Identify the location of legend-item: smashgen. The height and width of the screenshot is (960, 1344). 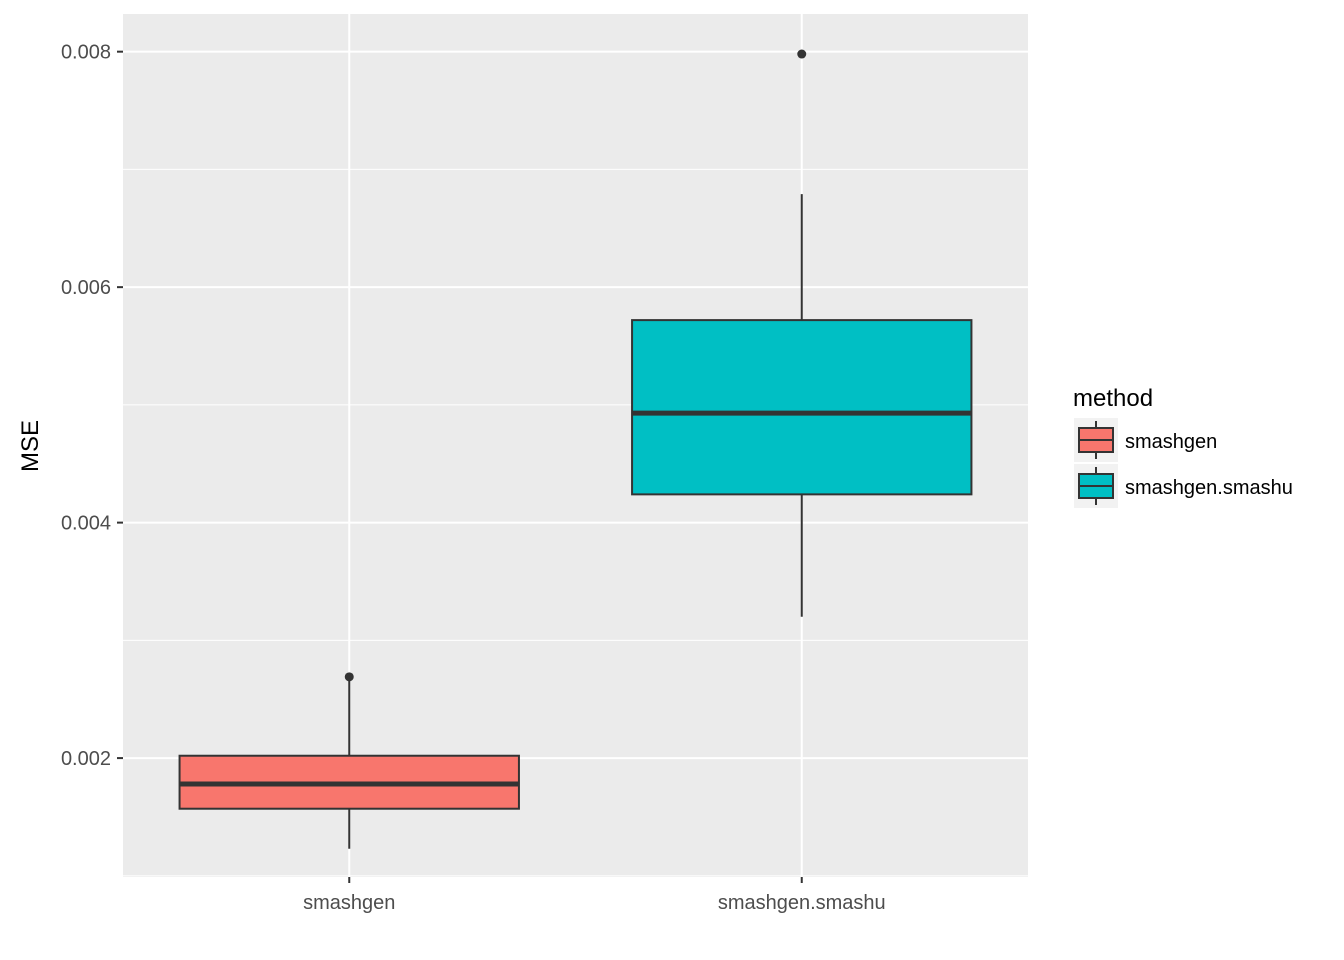
(1145, 440).